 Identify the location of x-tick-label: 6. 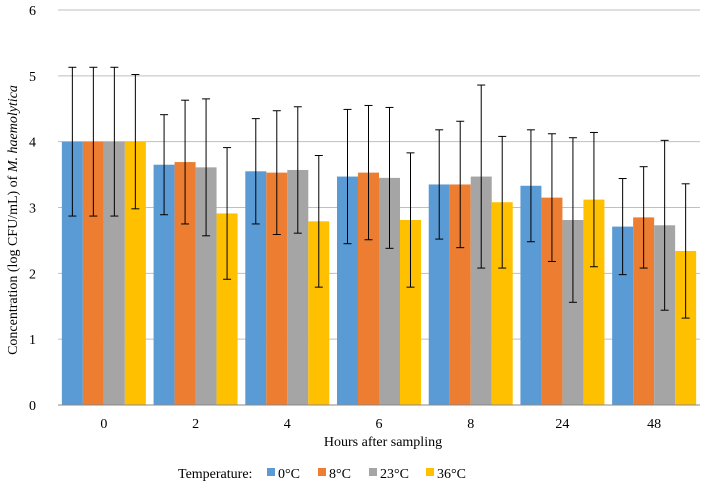
(379, 424).